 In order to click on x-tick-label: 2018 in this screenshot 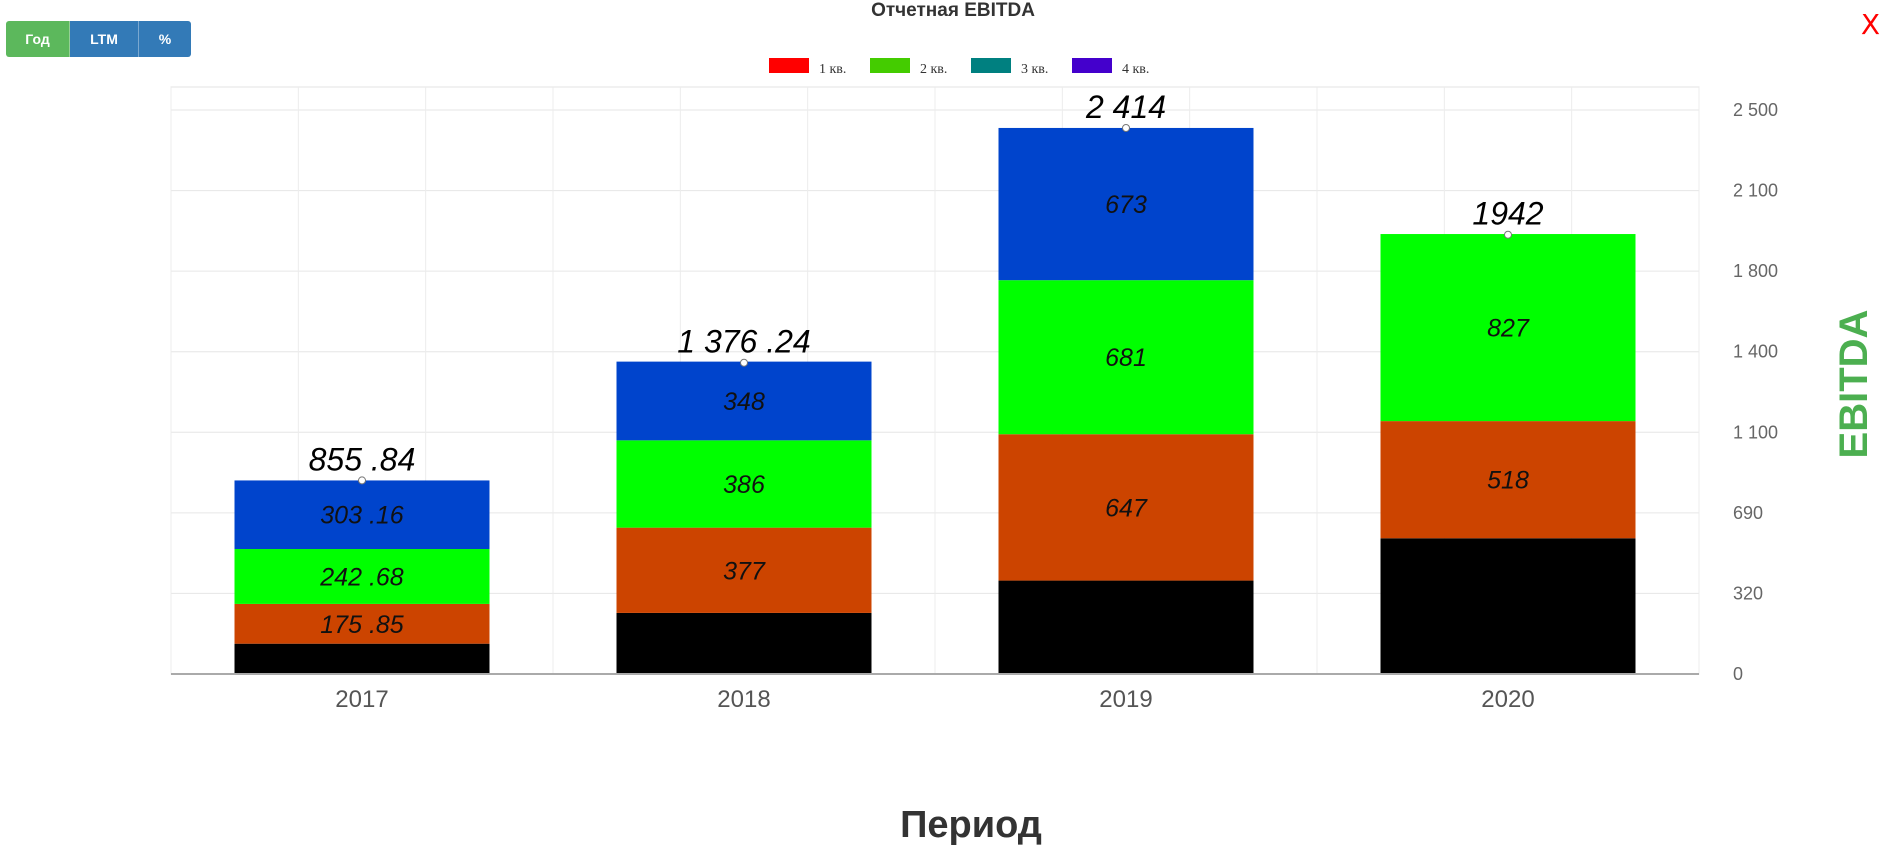, I will do `click(743, 699)`.